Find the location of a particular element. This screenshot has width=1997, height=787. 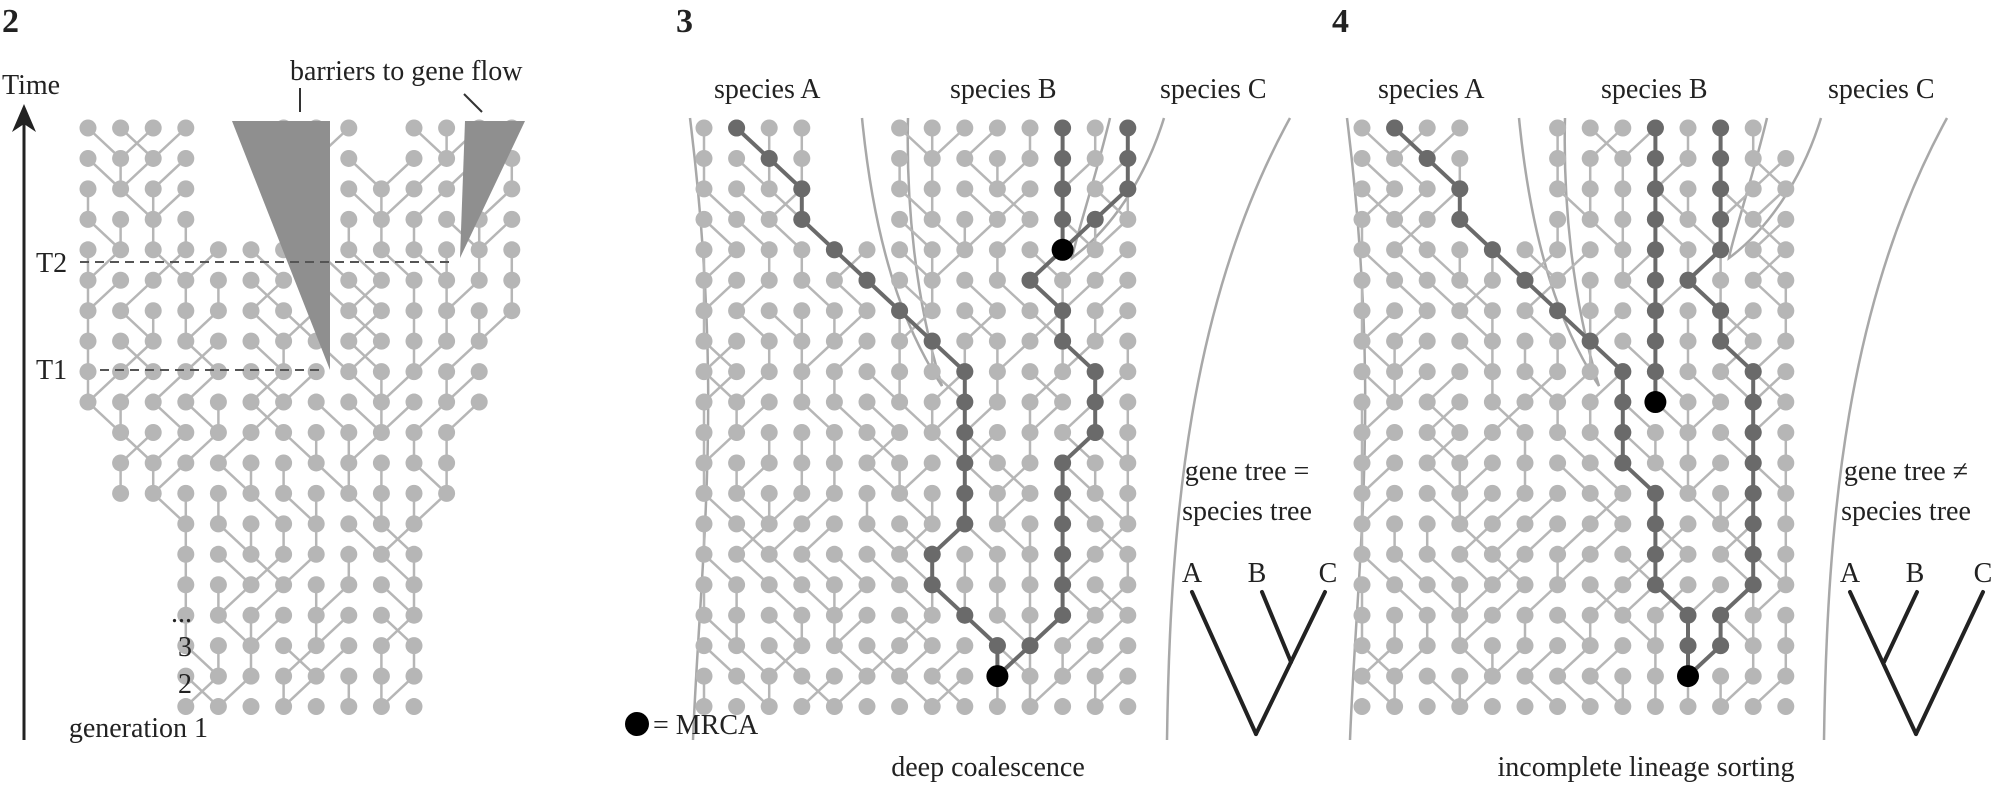

p3-outer-right-boundary is located at coordinates (1228, 429).